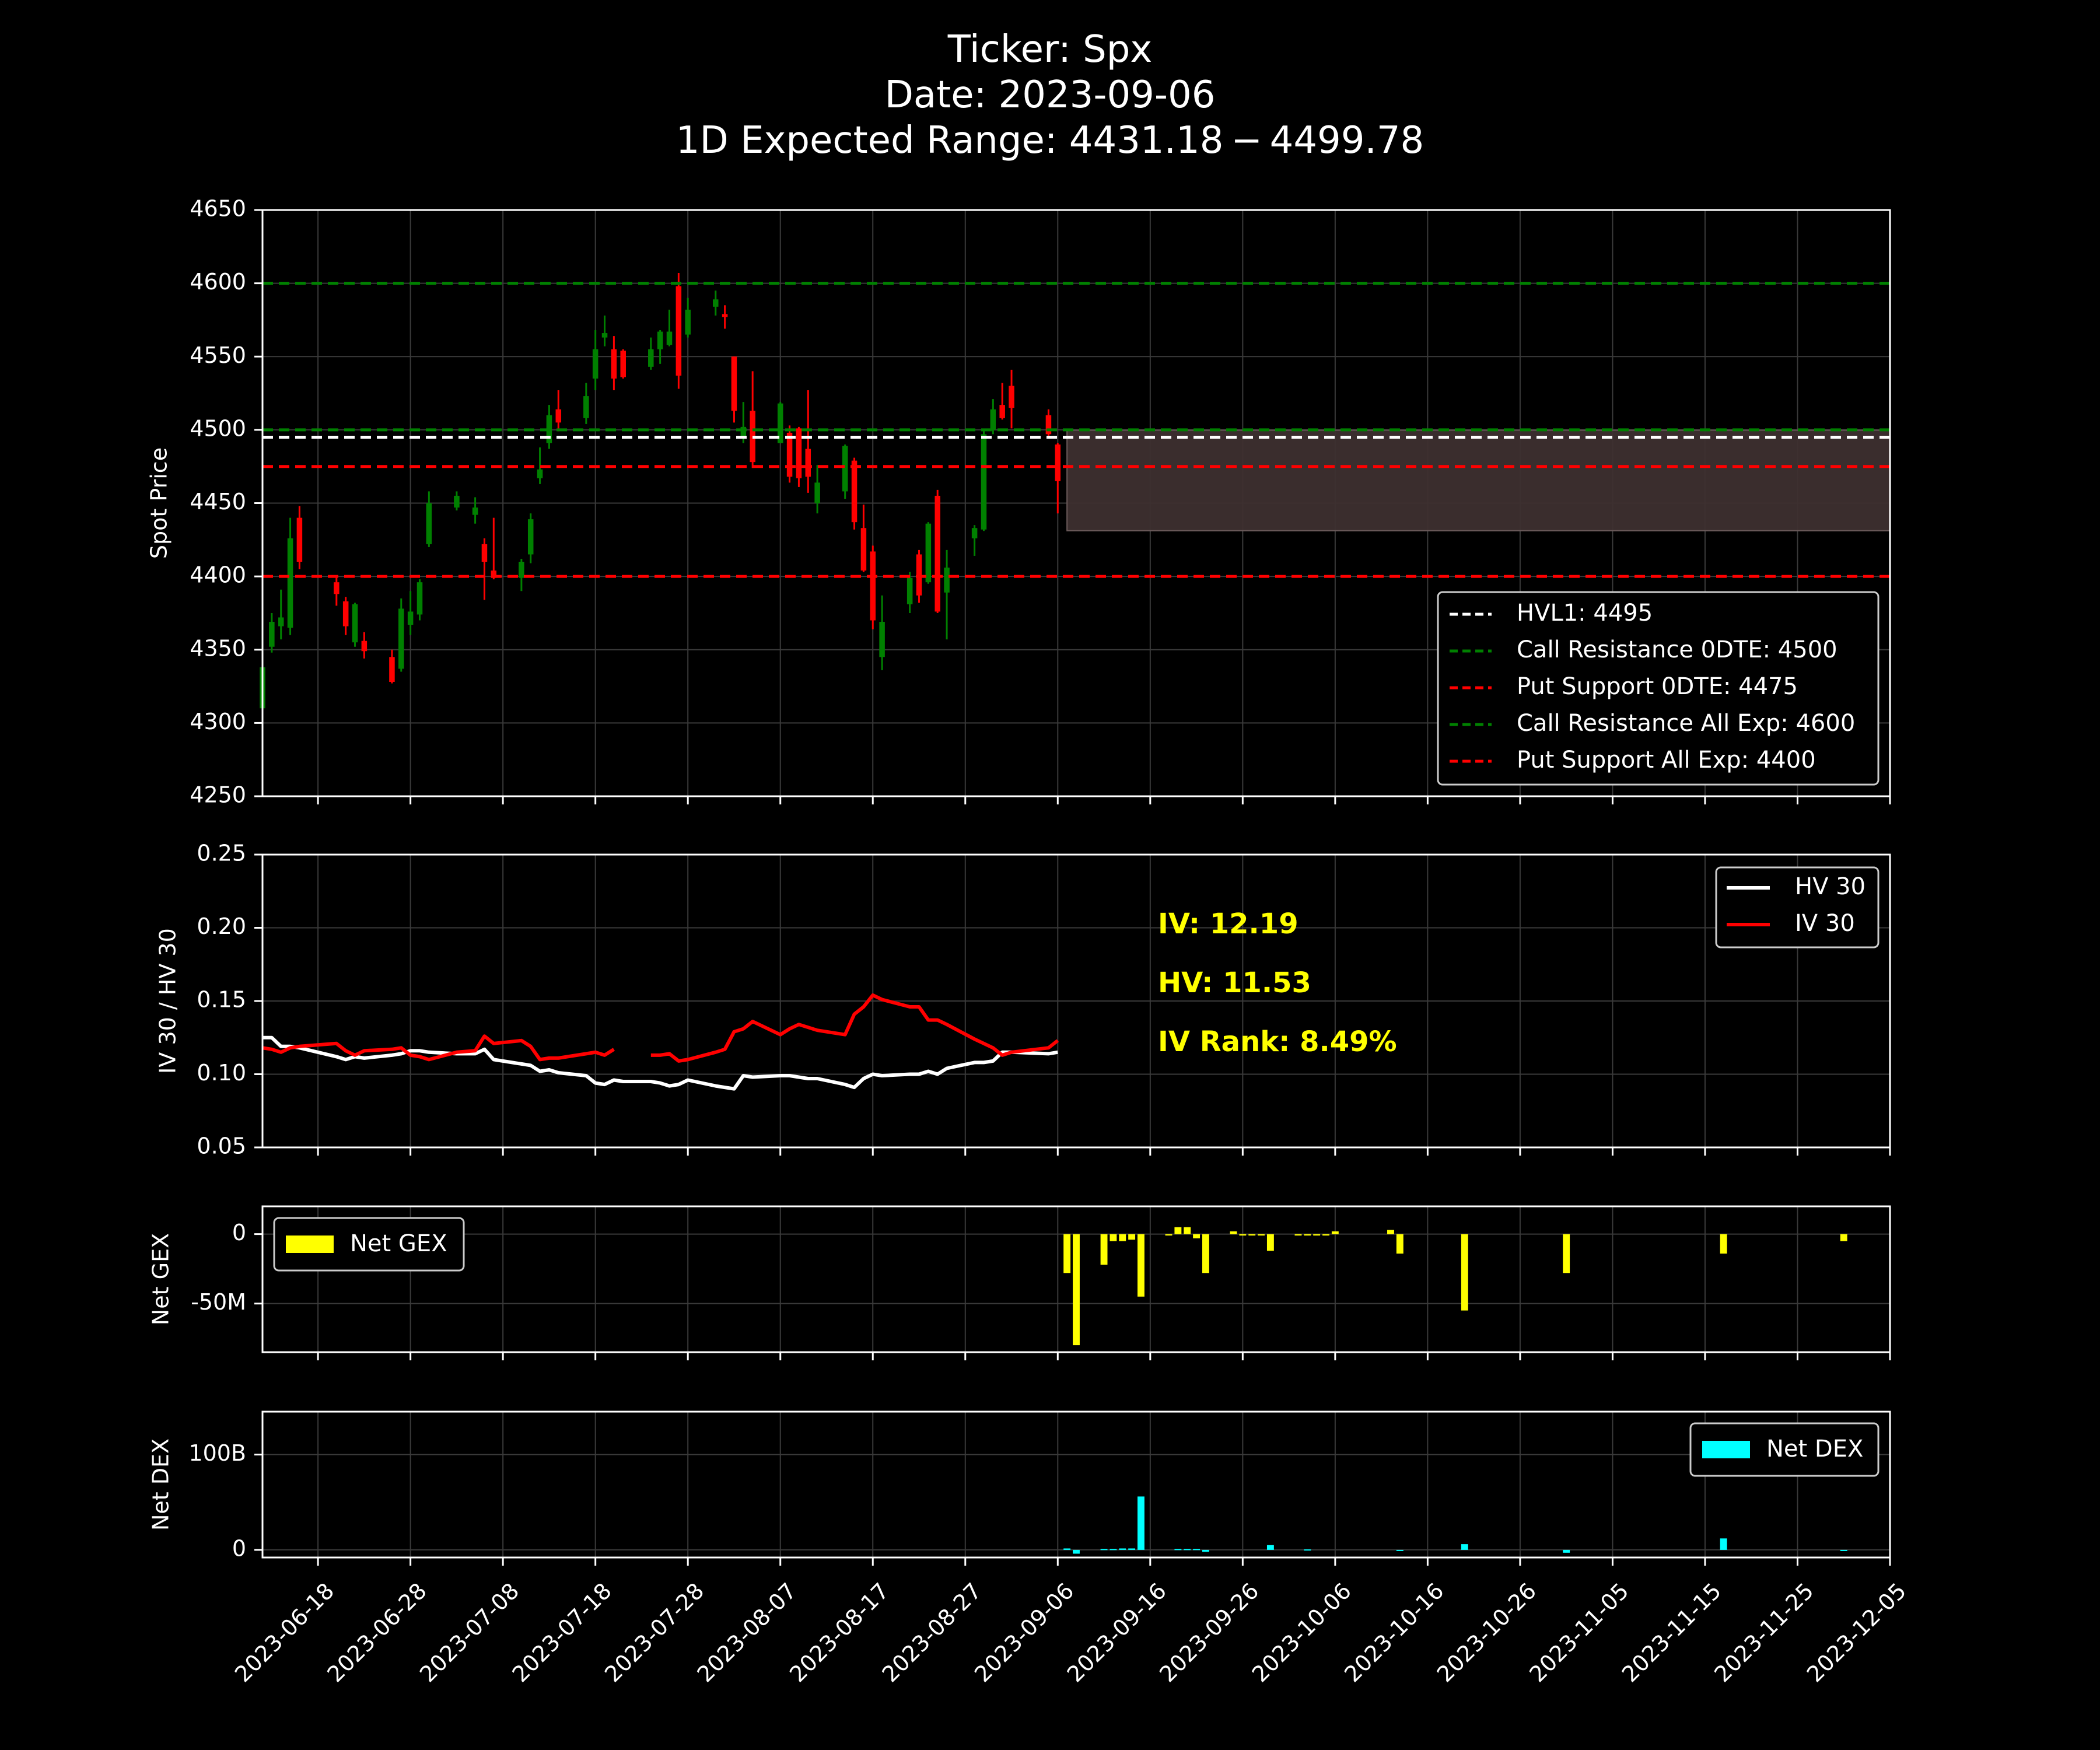 Image resolution: width=2100 pixels, height=1750 pixels. I want to click on price-tick-label: 4600, so click(218, 282).